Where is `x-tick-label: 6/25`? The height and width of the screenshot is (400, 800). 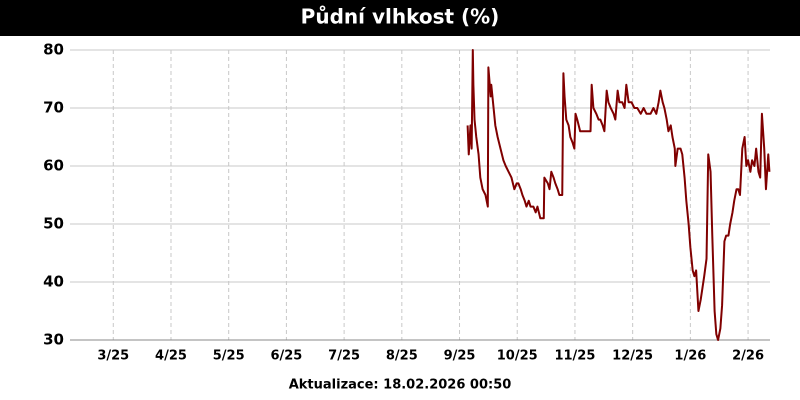
x-tick-label: 6/25 is located at coordinates (286, 356).